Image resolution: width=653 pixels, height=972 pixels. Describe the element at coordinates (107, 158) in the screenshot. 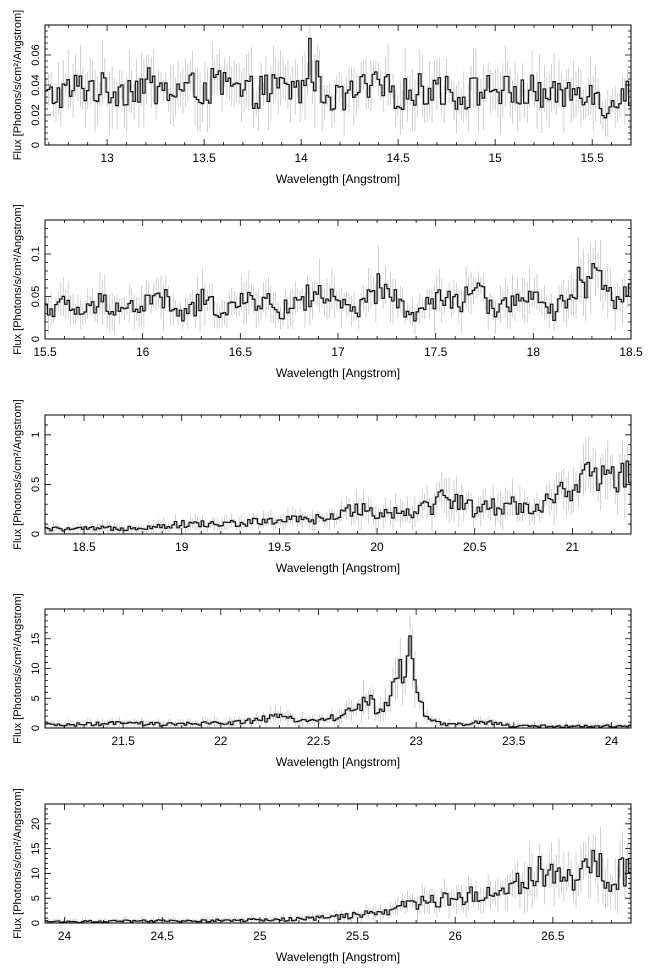

I see `x-tick-label: 13` at that location.